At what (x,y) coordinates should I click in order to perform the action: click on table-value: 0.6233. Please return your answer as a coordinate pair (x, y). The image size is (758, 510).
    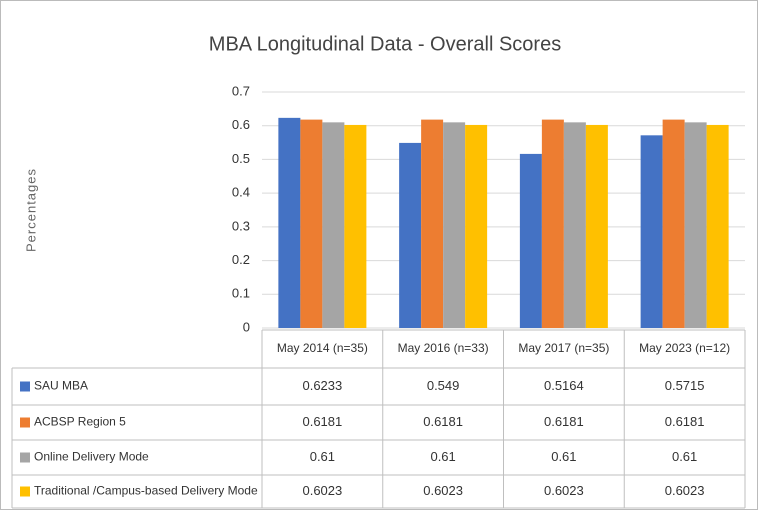
    Looking at the image, I should click on (322, 385).